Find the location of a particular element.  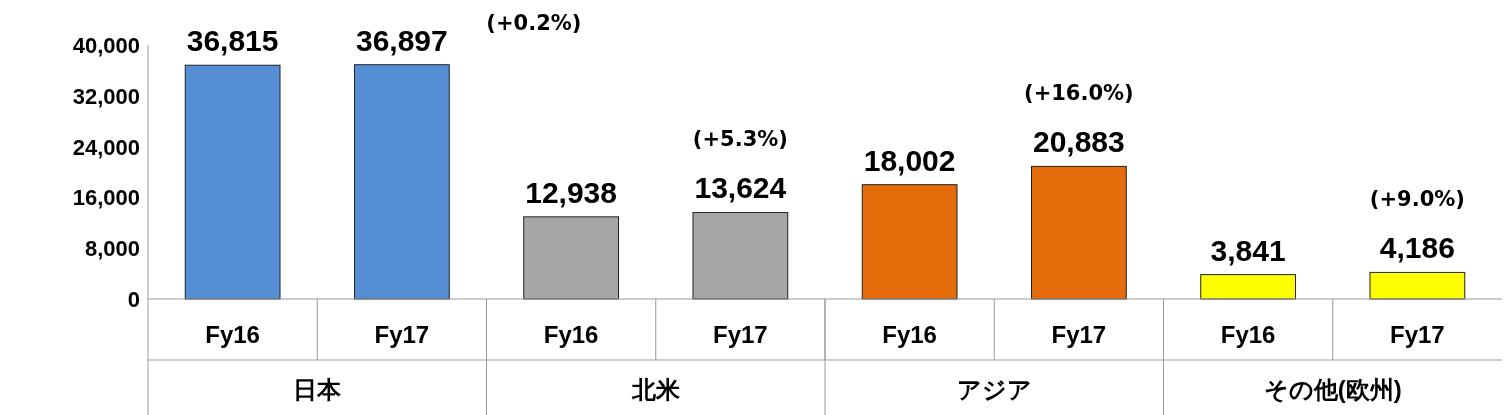

y-tick-label: 40,000 is located at coordinates (106, 45).